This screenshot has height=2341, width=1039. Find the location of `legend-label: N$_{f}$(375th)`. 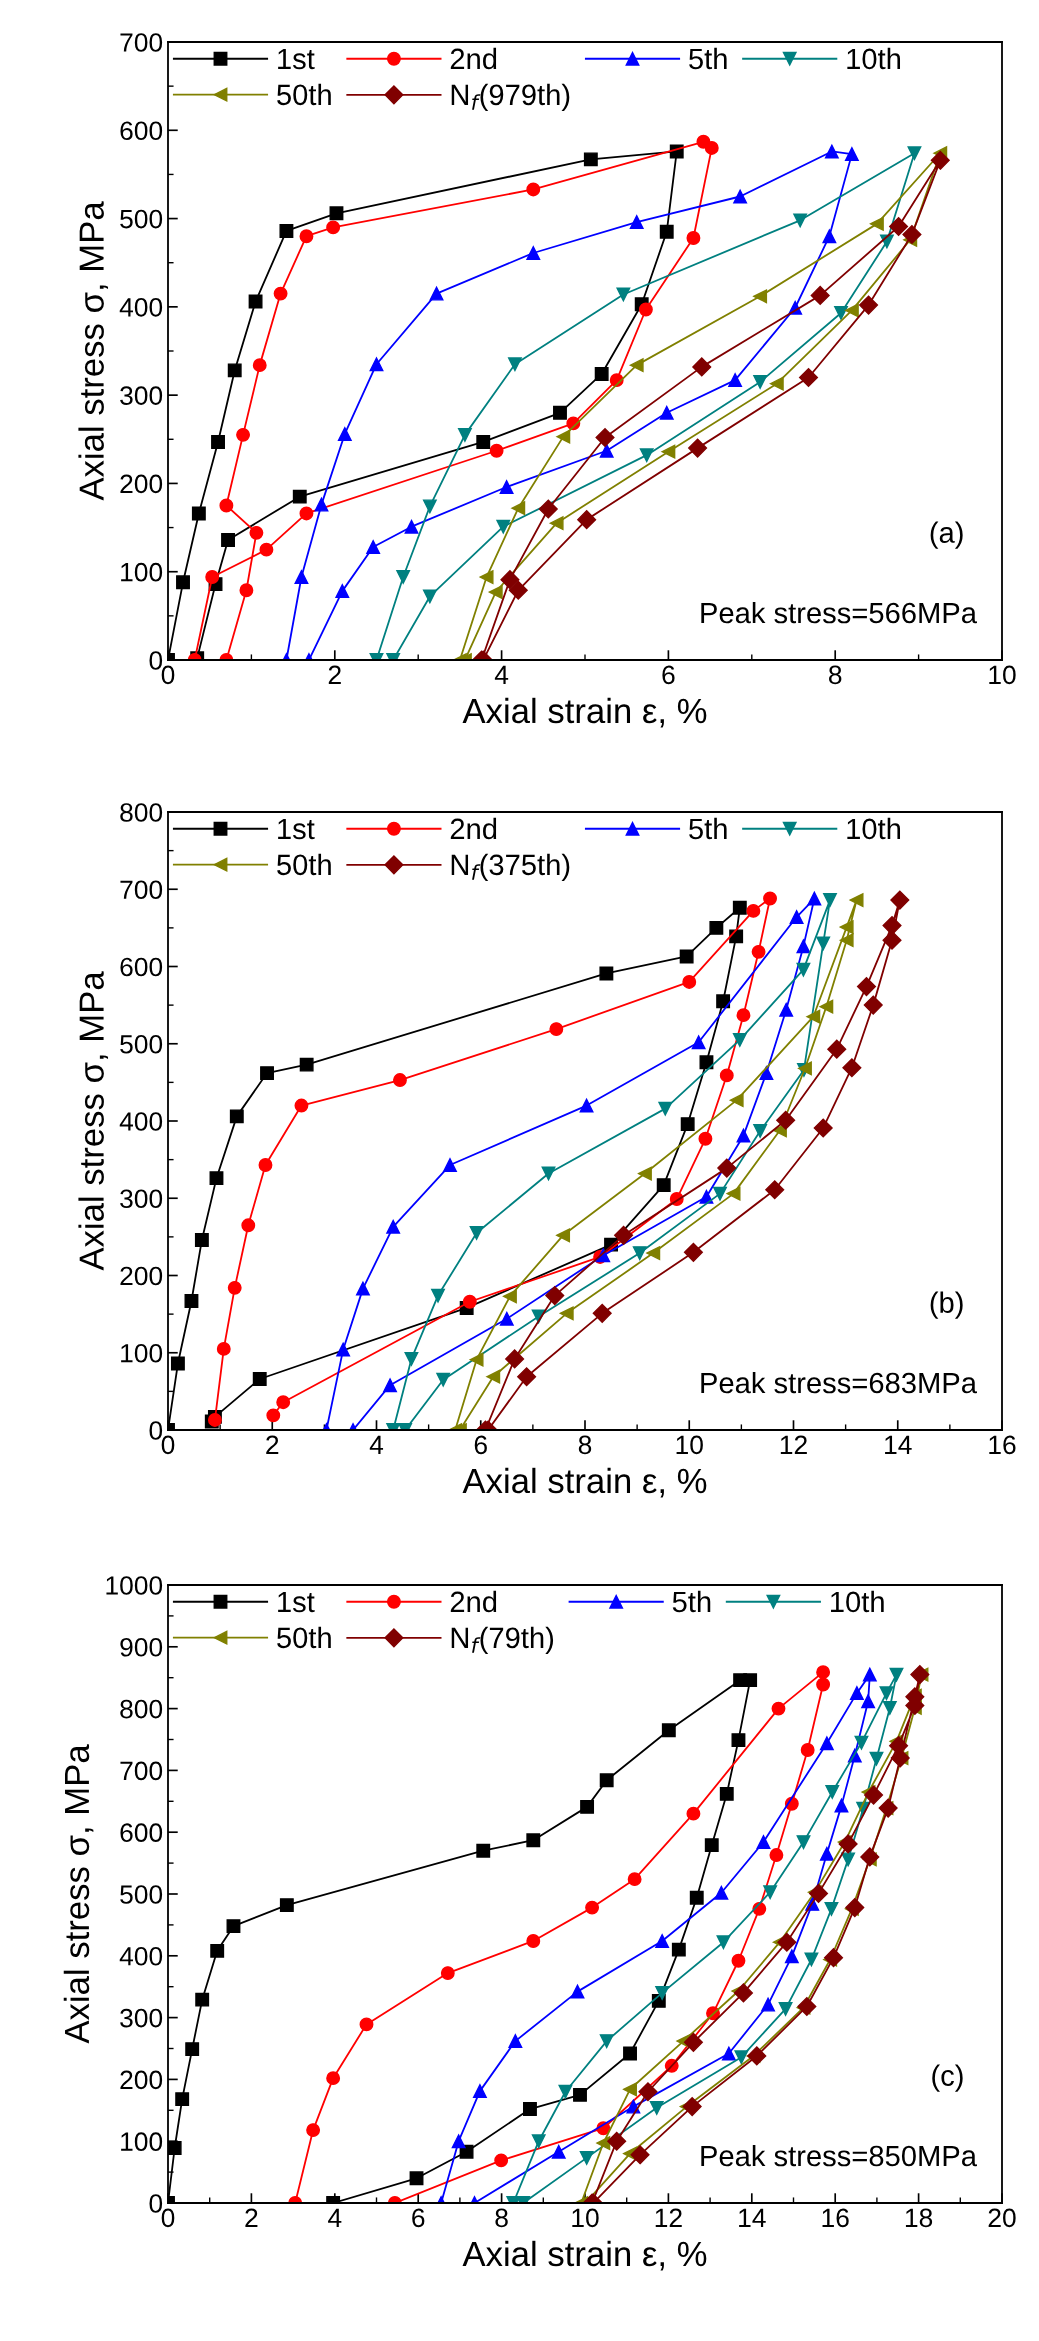

legend-label: N$_{f}$(375th) is located at coordinates (510, 867).